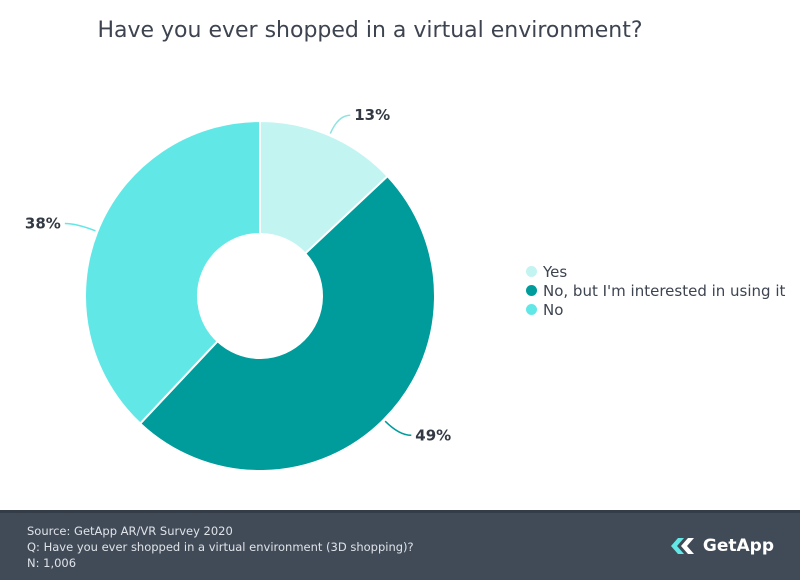 The image size is (800, 580). I want to click on label-interested-pct: 49%, so click(433, 435).